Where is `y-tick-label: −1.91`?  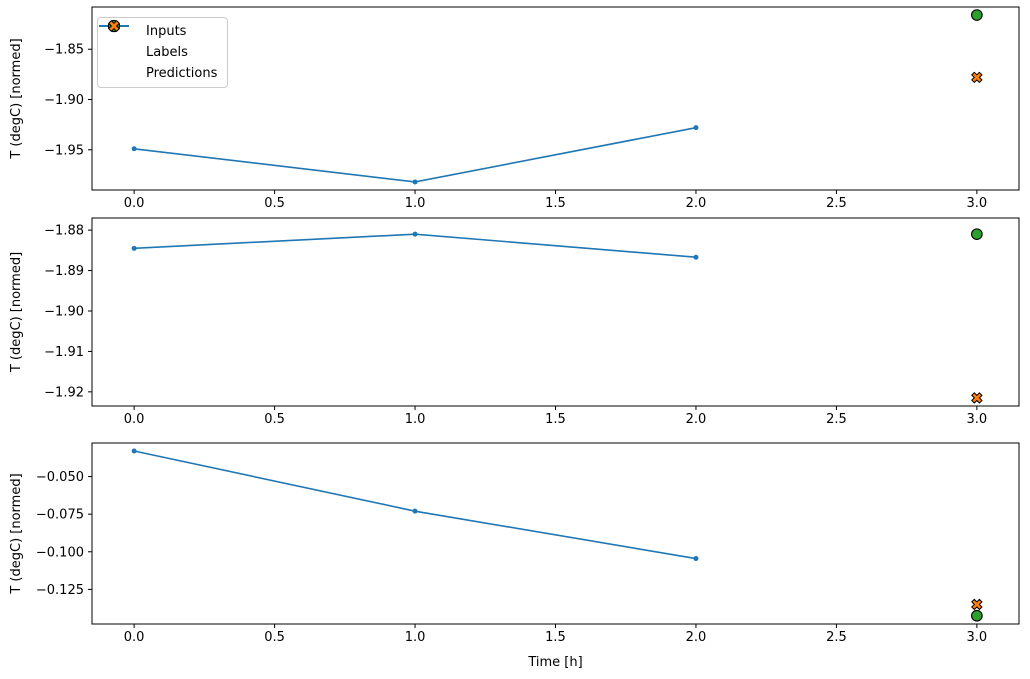 y-tick-label: −1.91 is located at coordinates (64, 352).